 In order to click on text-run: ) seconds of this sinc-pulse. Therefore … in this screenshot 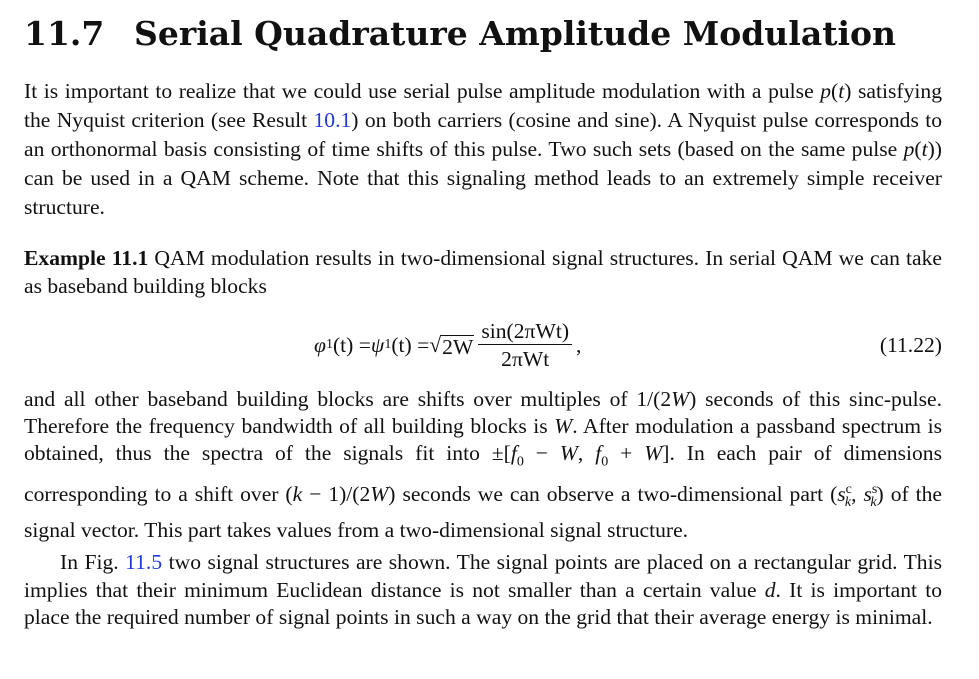, I will do `click(483, 413)`.